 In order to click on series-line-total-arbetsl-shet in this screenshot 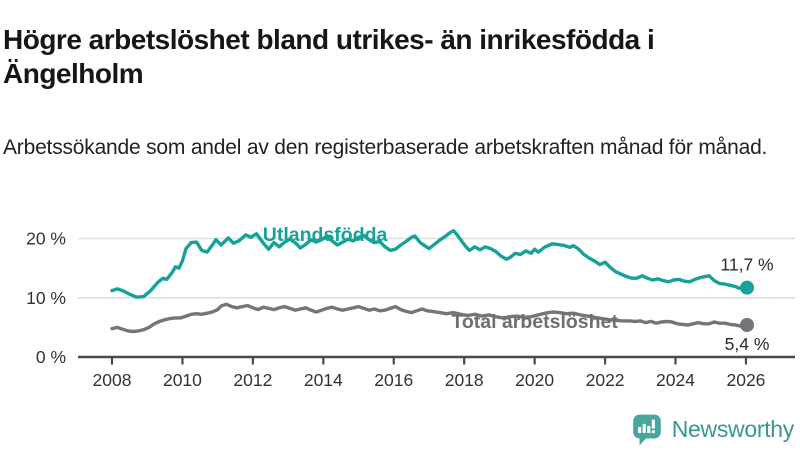, I will do `click(429, 318)`.